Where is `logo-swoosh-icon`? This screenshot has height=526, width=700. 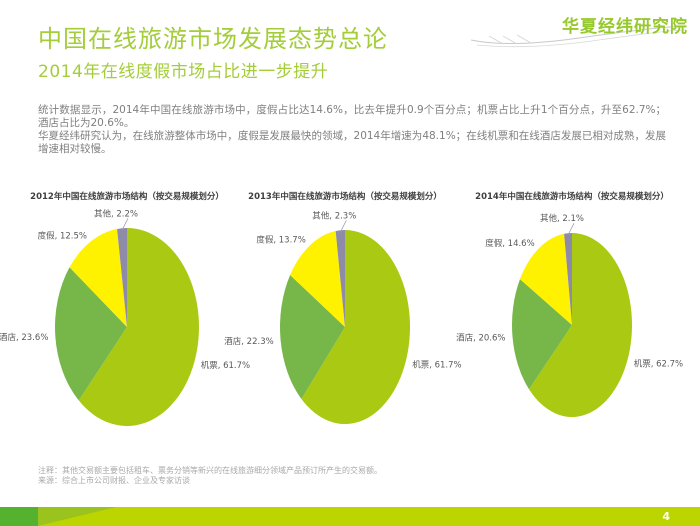
logo-swoosh-icon is located at coordinates (578, 36).